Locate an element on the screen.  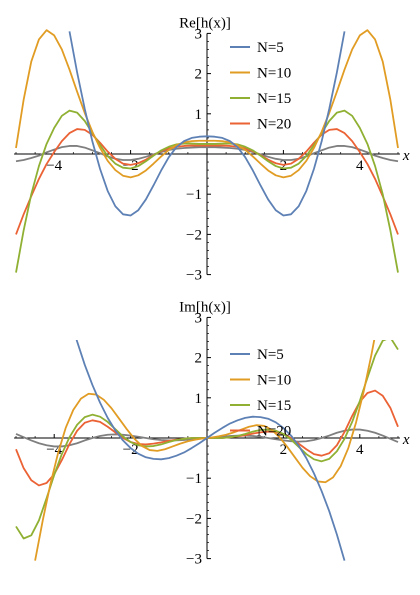
x-tick-label: −4 is located at coordinates (54, 166).